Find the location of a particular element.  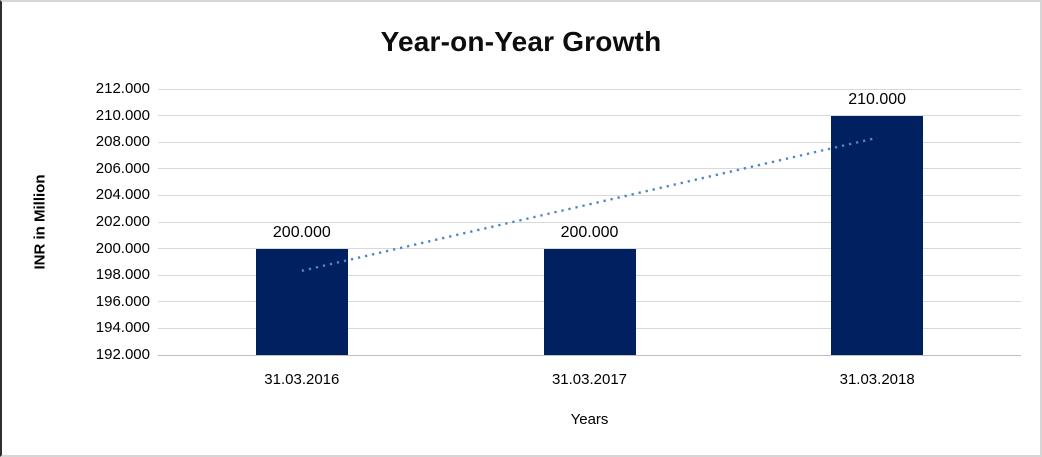

y-tick-label: 202.000 is located at coordinates (122, 221).